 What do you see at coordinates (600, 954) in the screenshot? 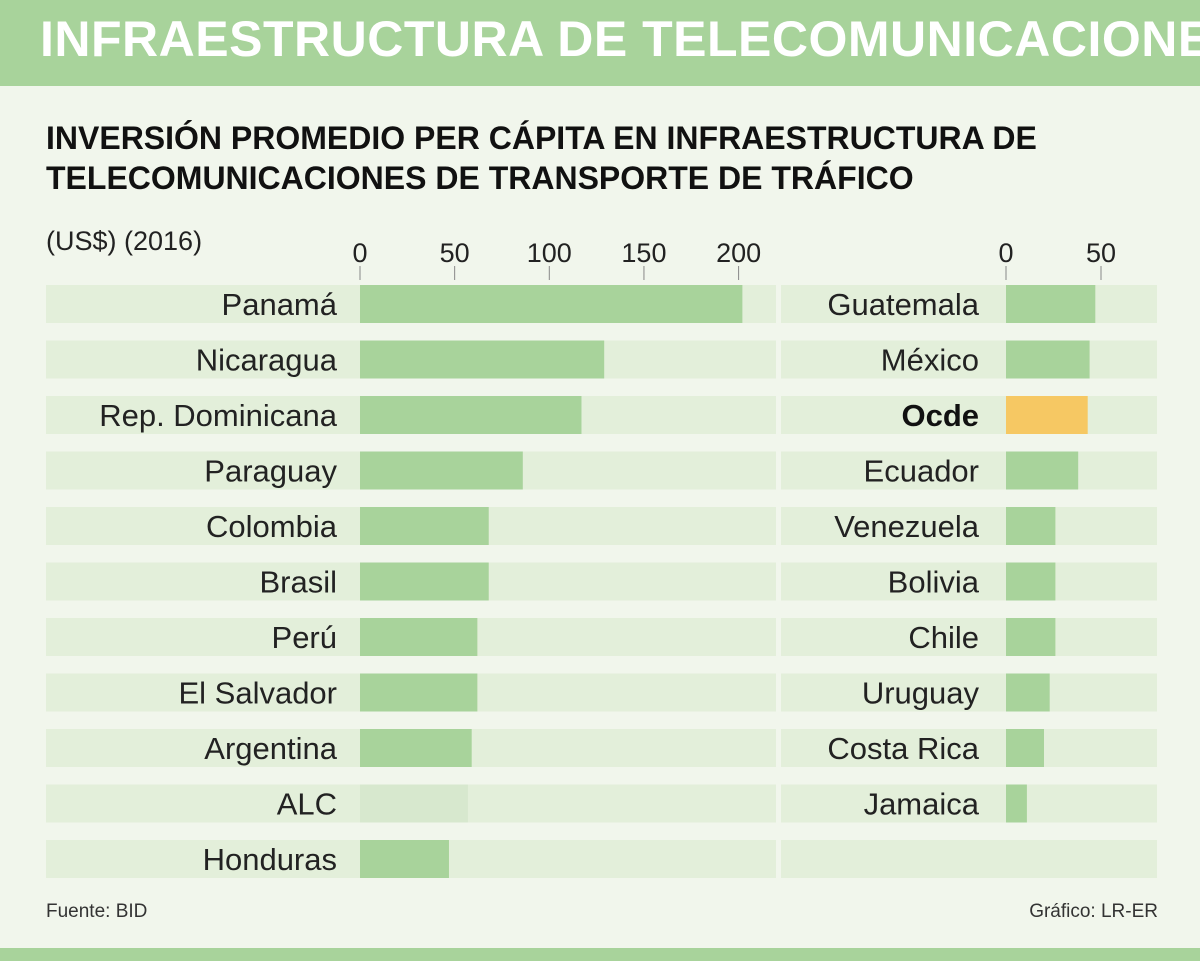
I see `bottom-band` at bounding box center [600, 954].